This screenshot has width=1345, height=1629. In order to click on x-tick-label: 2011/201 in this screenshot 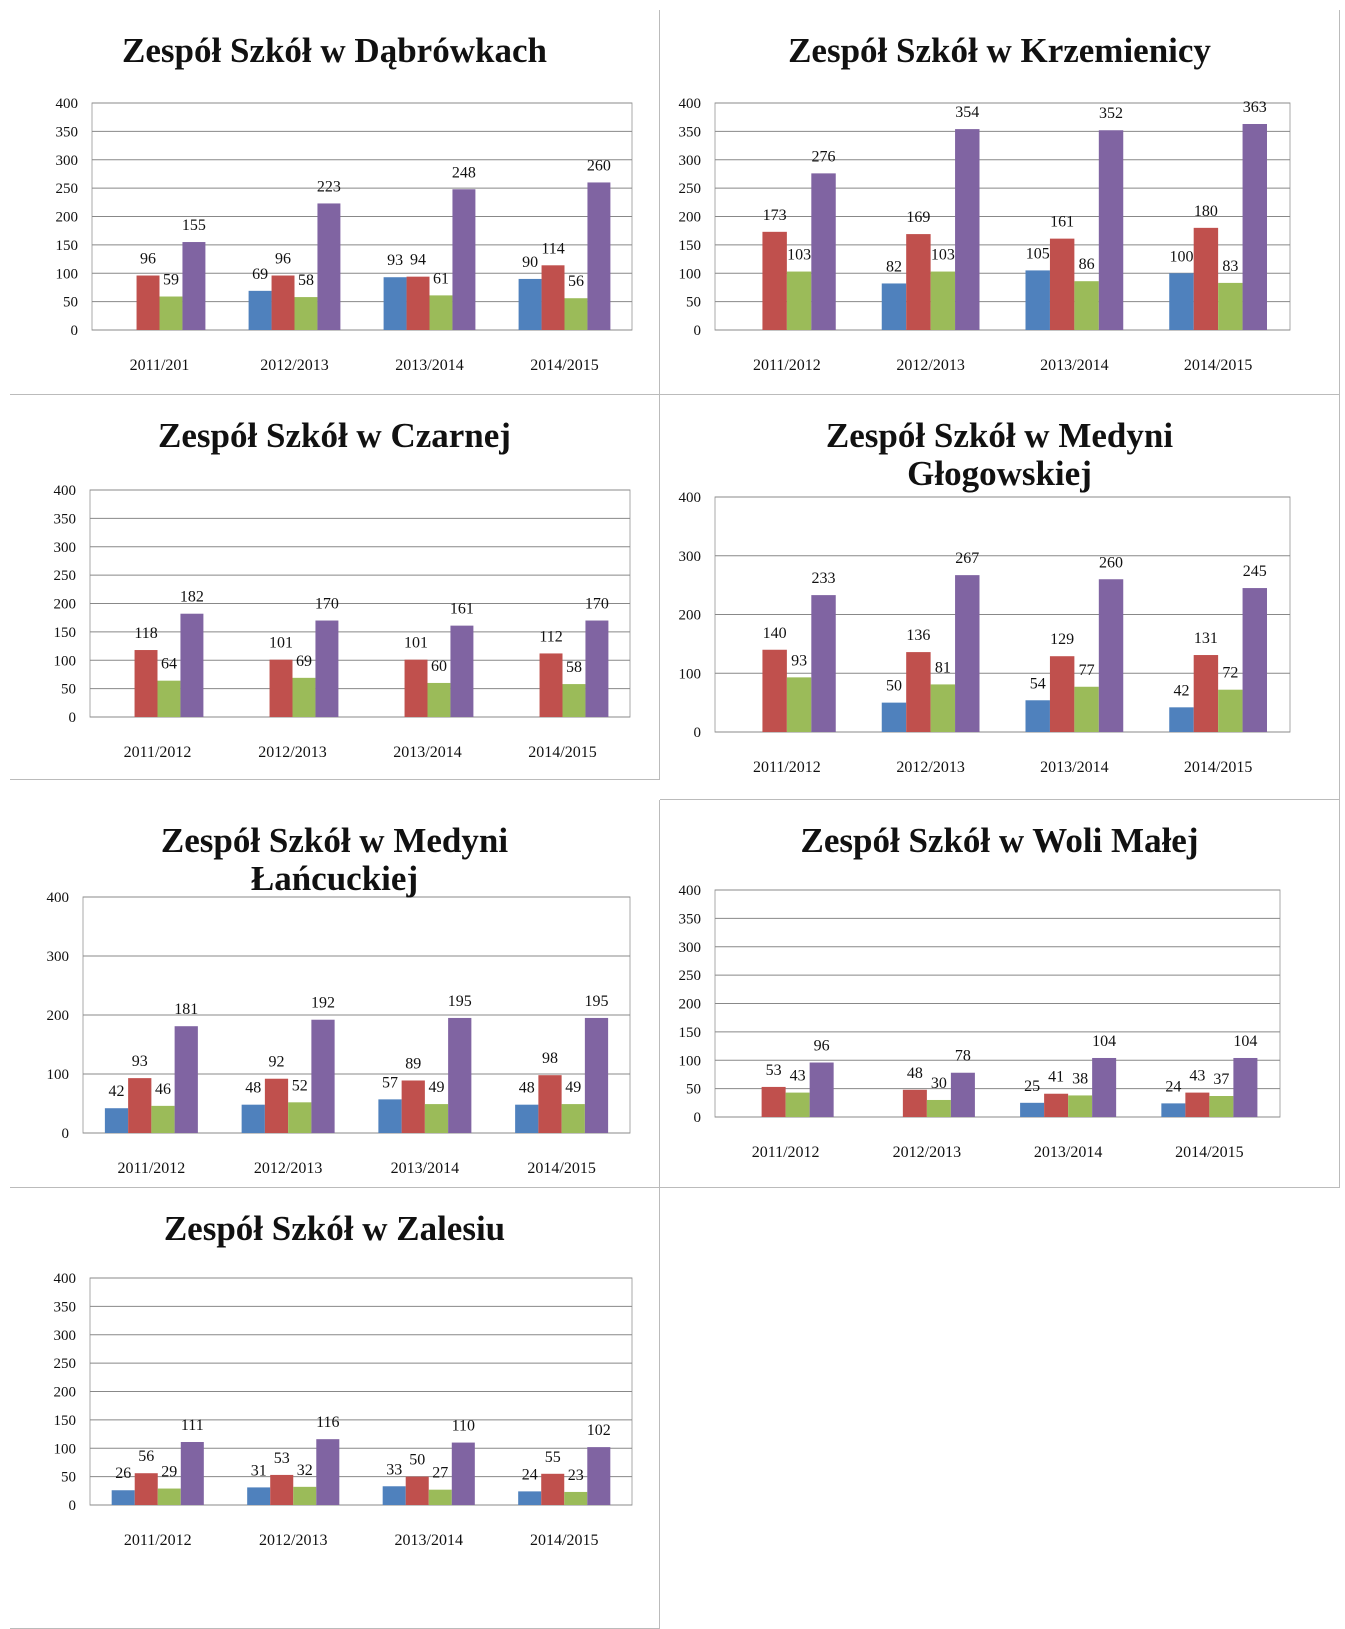, I will do `click(160, 365)`.